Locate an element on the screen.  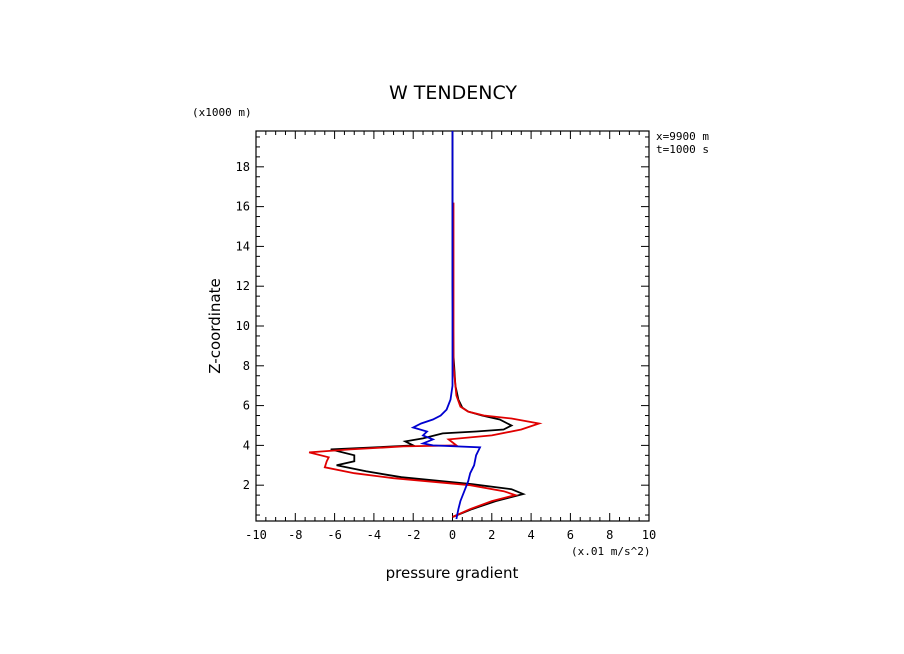
x-tick-label: -4 is located at coordinates (374, 535).